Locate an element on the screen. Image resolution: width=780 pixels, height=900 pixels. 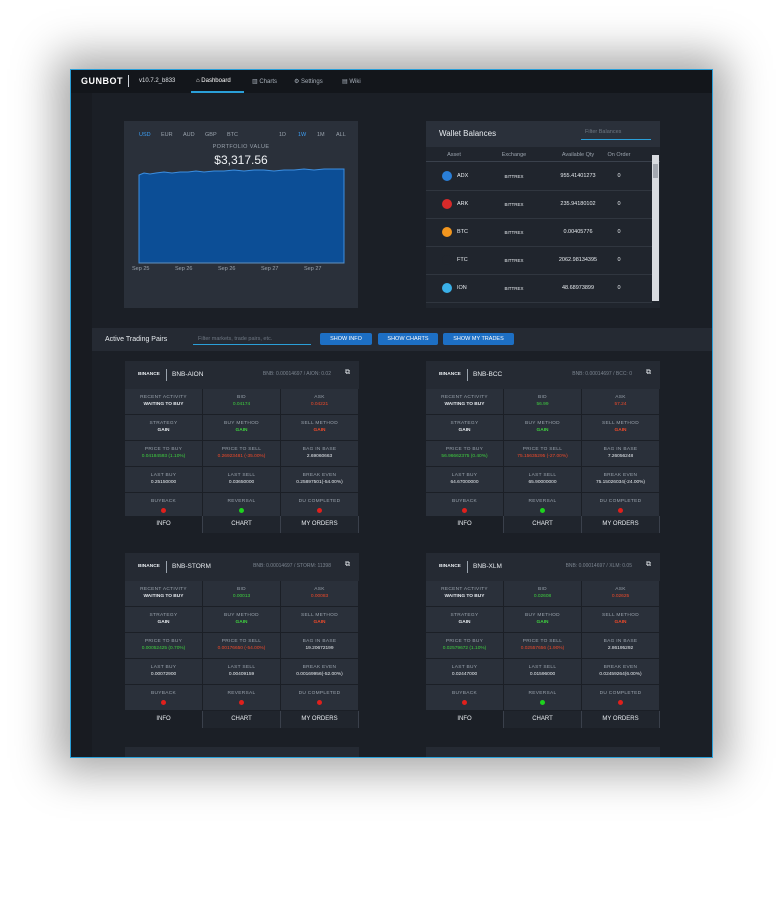
cell-value: 2.69060663 is located at coordinates (319, 456).